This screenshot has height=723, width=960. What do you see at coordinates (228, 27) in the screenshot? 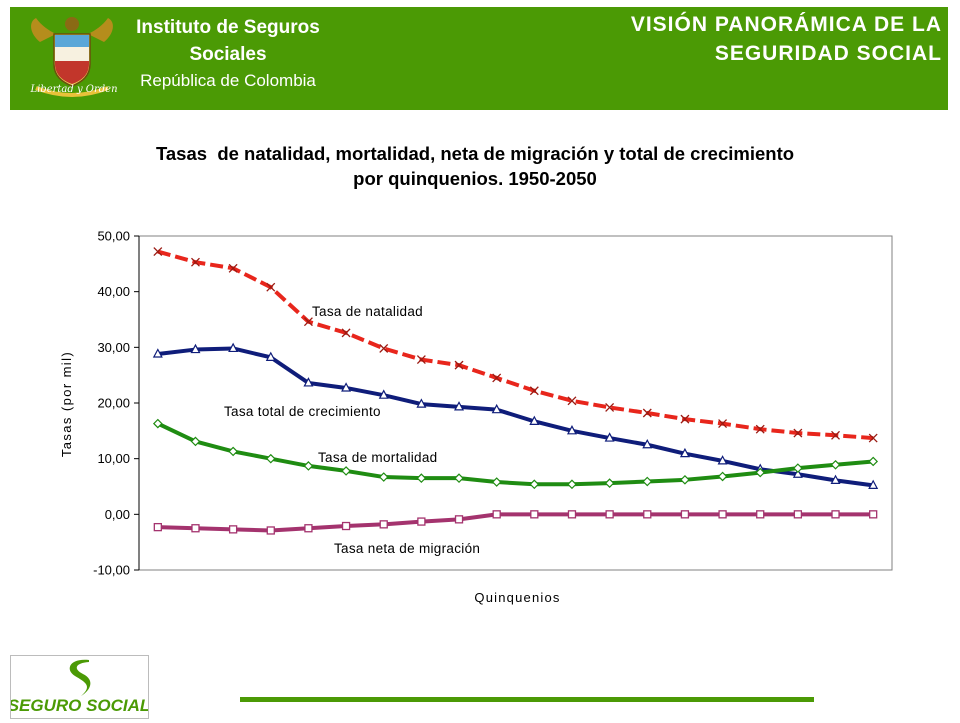
I see `org-name-line1: Instituto de Seguros` at bounding box center [228, 27].